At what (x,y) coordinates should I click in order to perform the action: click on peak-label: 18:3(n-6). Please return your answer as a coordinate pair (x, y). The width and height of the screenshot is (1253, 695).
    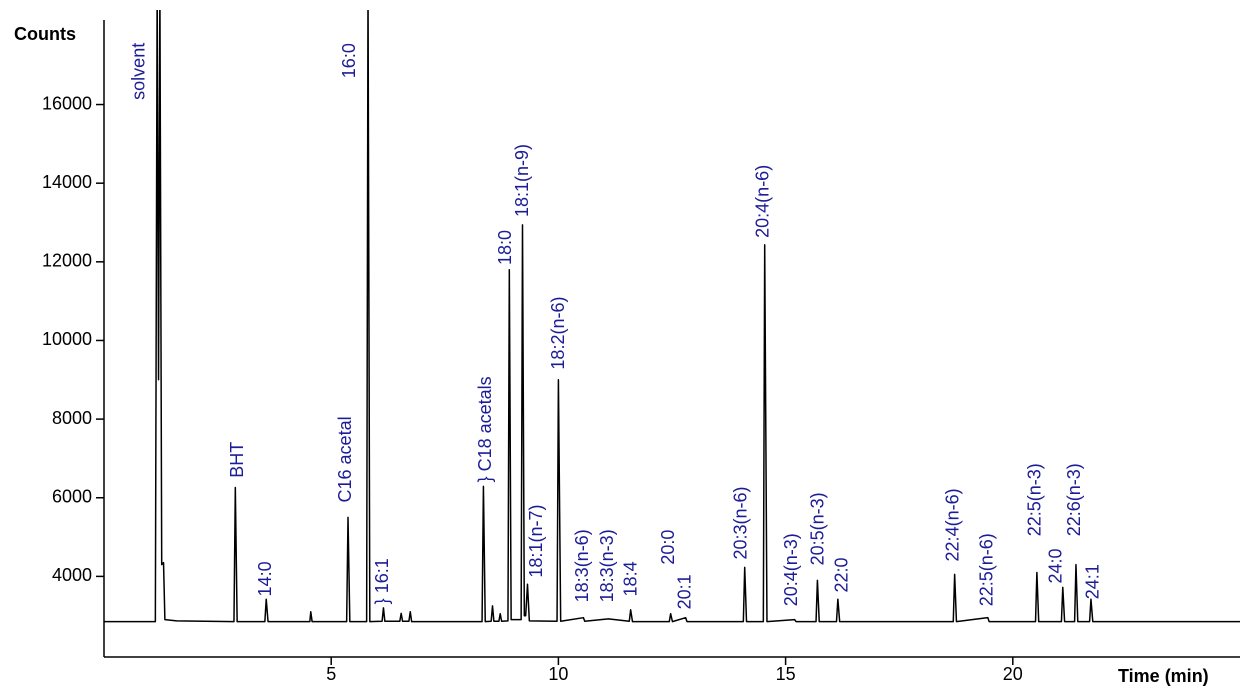
    Looking at the image, I should click on (582, 565).